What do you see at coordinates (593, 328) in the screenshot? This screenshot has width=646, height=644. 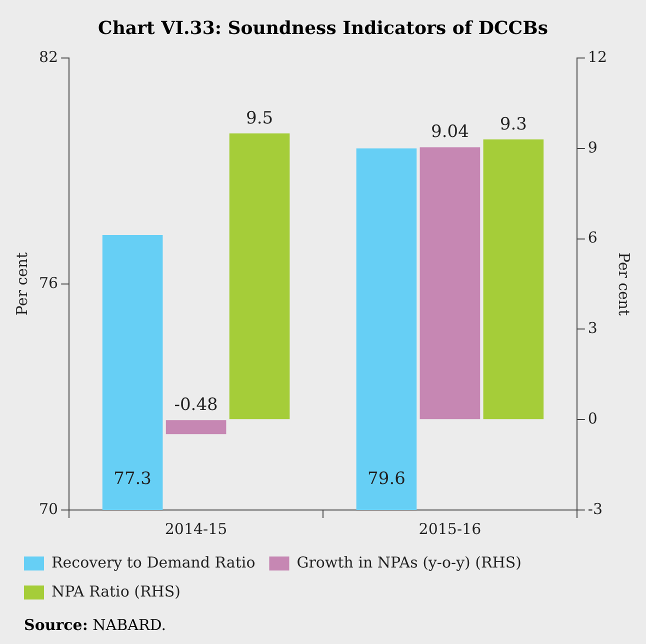 I see `y2-tick-label: 3` at bounding box center [593, 328].